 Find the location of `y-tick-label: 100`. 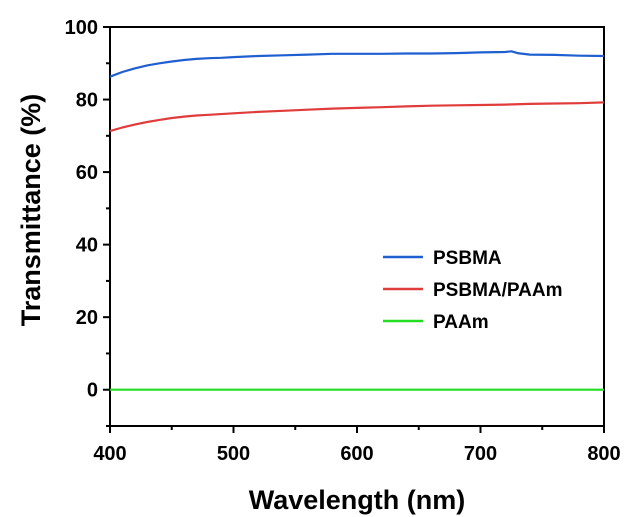

y-tick-label: 100 is located at coordinates (81, 28).